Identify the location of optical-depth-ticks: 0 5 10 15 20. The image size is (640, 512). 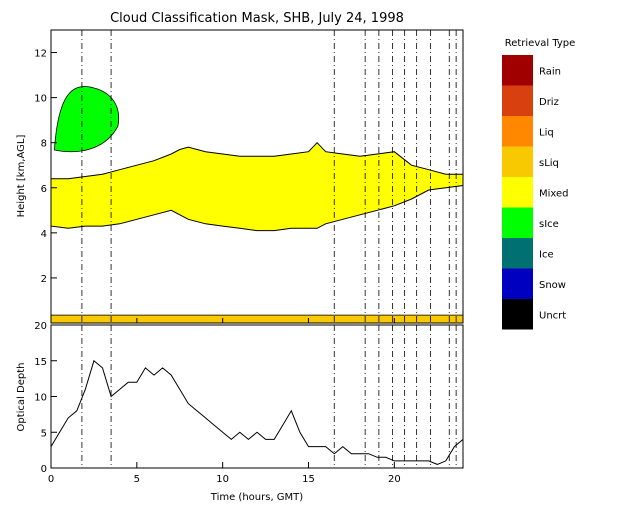
(45, 398).